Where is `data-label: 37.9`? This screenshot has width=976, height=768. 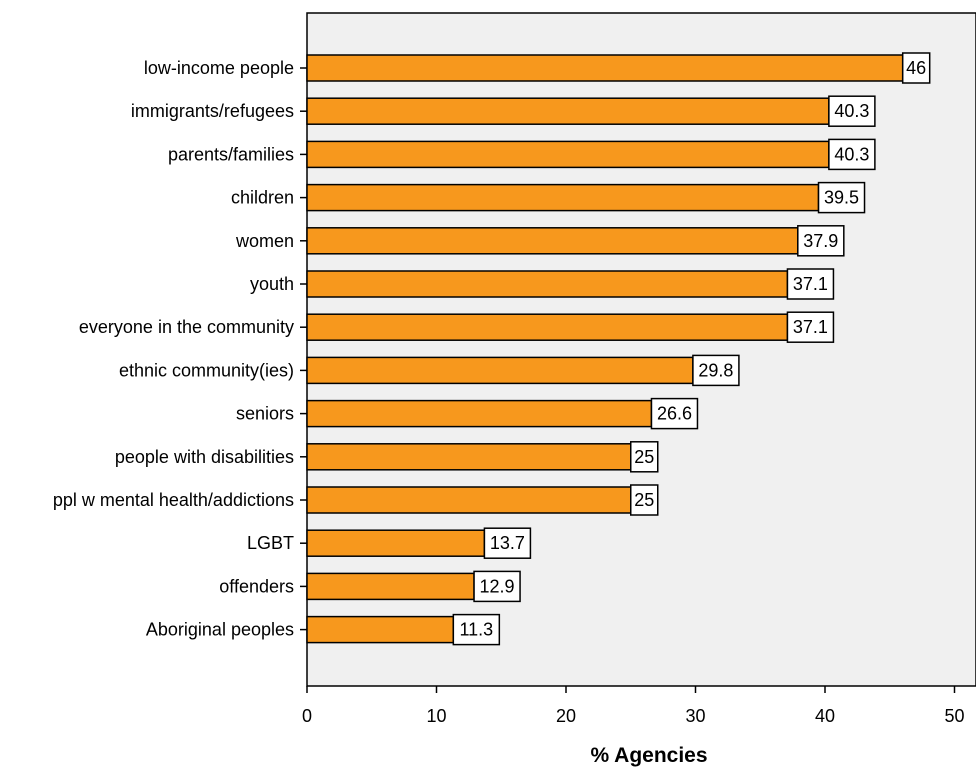
data-label: 37.9 is located at coordinates (821, 241).